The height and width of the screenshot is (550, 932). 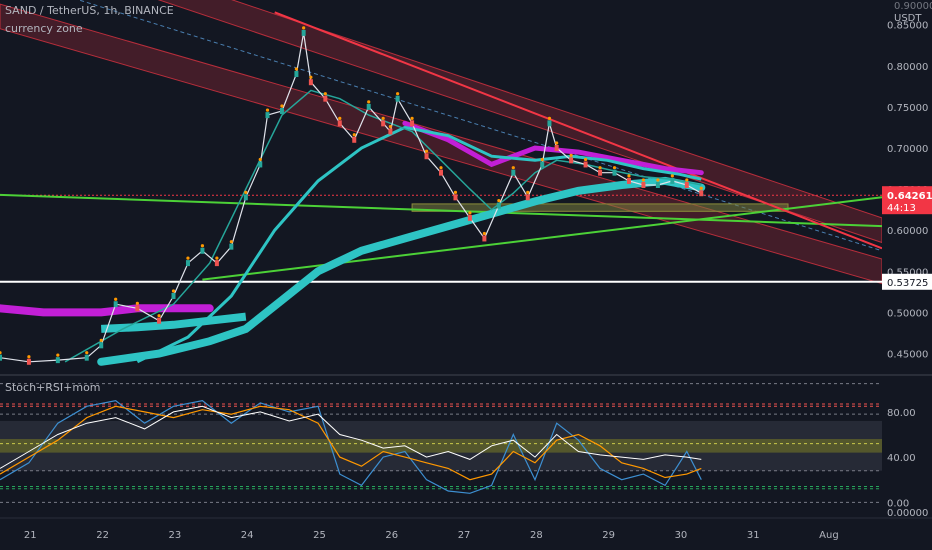 I want to click on symbol-title: SAND / TetherUS, 1h, BINANCE, so click(x=89, y=10).